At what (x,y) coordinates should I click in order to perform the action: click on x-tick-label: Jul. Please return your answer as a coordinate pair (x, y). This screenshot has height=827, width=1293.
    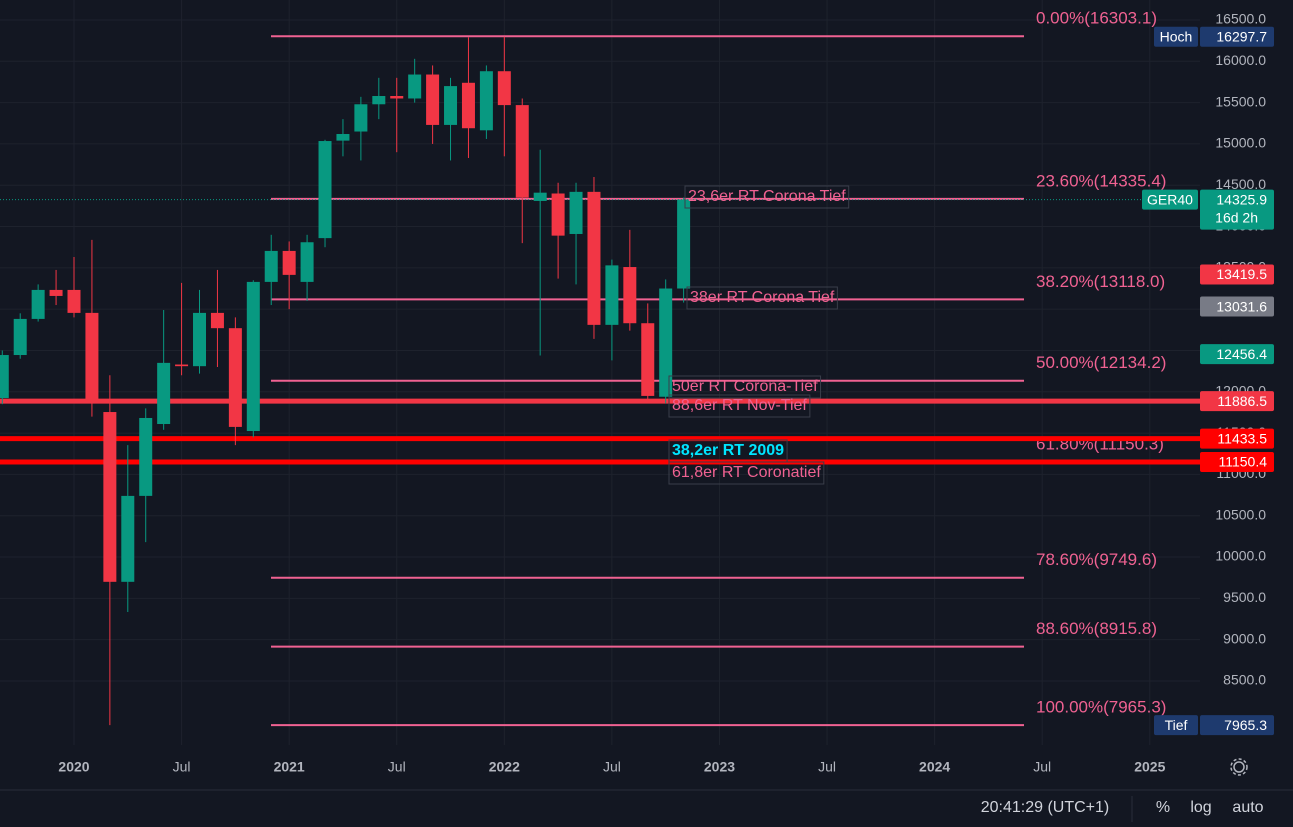
    Looking at the image, I should click on (612, 767).